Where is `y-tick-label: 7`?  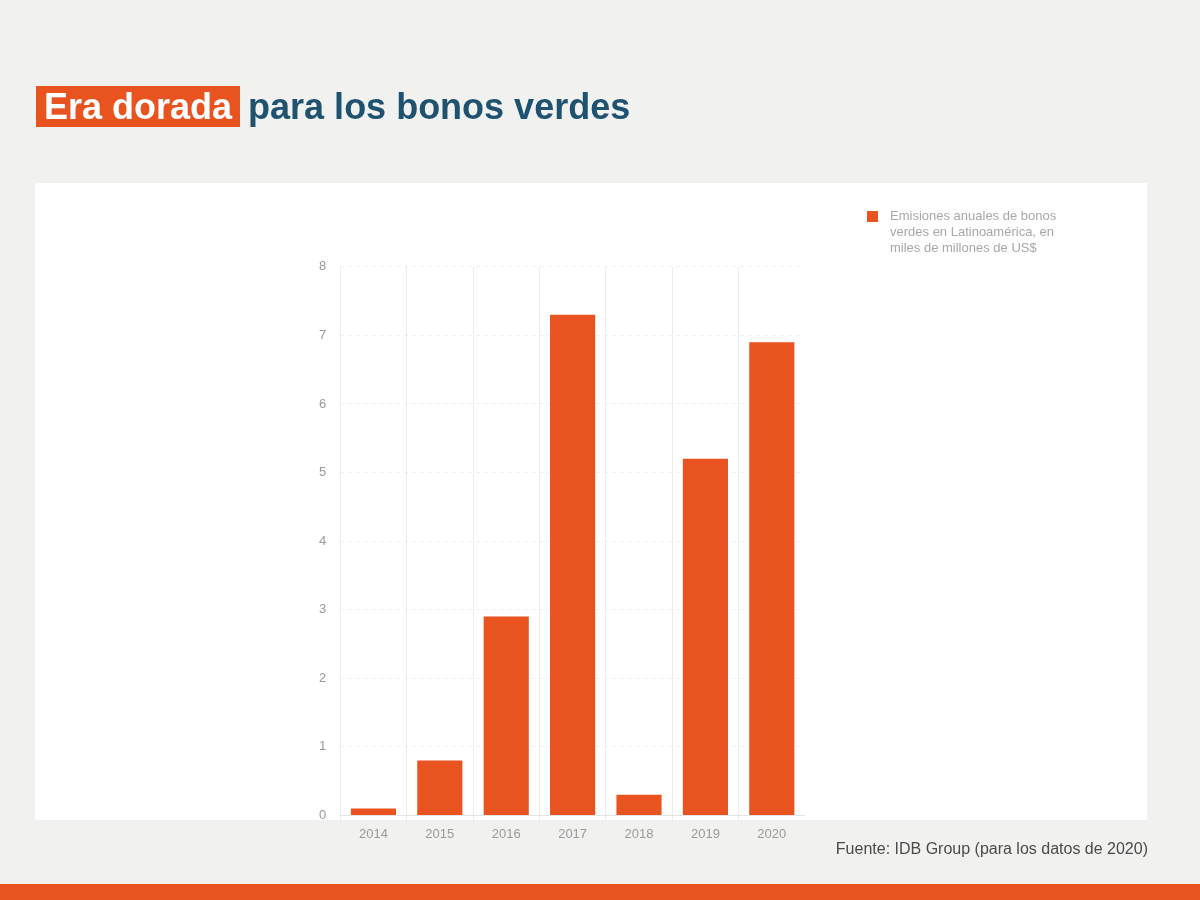
y-tick-label: 7 is located at coordinates (323, 334).